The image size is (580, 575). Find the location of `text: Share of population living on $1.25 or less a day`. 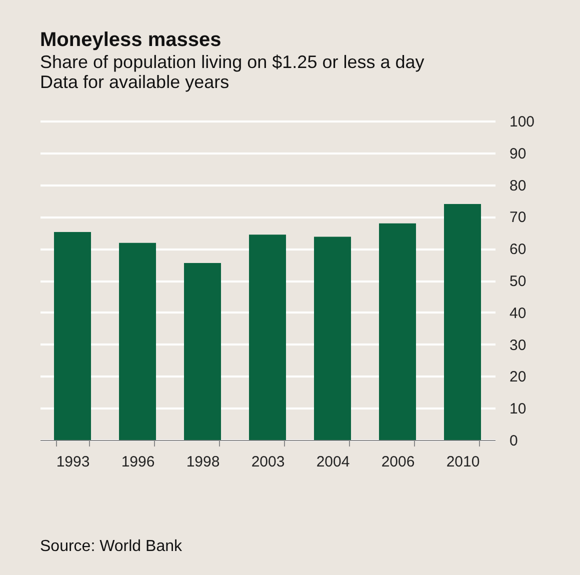

text: Share of population living on $1.25 or less a day is located at coordinates (232, 62).